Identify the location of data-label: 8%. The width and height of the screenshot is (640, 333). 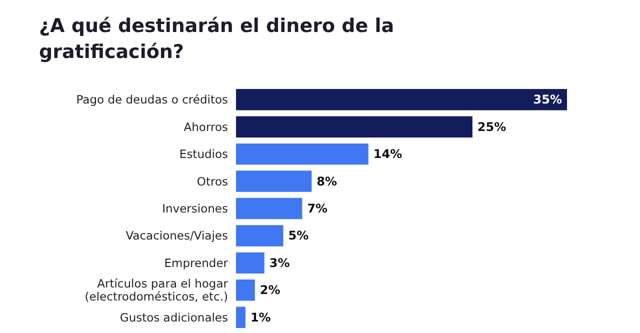
(327, 181).